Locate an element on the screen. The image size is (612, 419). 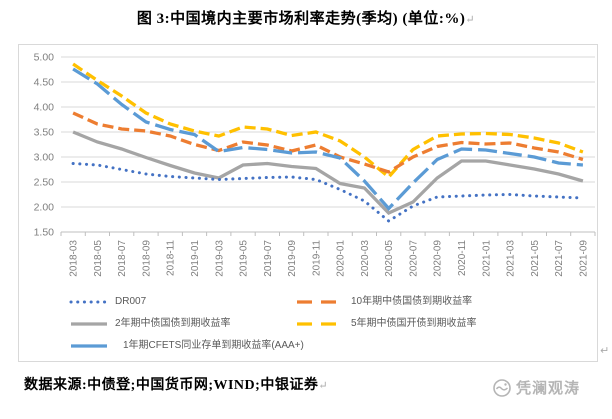
y-axis-label: 3.50 is located at coordinates (44, 133).